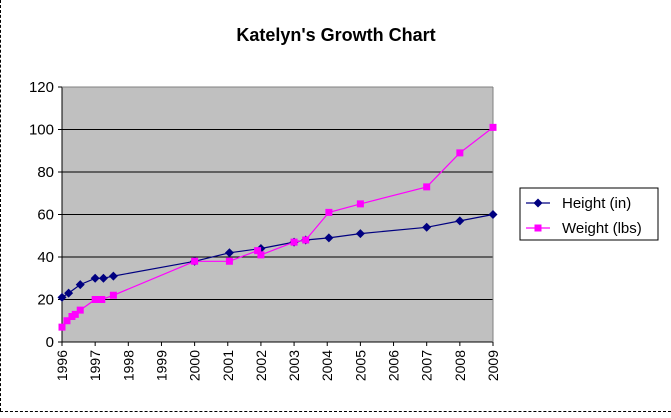 This screenshot has width=671, height=418. What do you see at coordinates (0, 205) in the screenshot?
I see `chart-area-left-border` at bounding box center [0, 205].